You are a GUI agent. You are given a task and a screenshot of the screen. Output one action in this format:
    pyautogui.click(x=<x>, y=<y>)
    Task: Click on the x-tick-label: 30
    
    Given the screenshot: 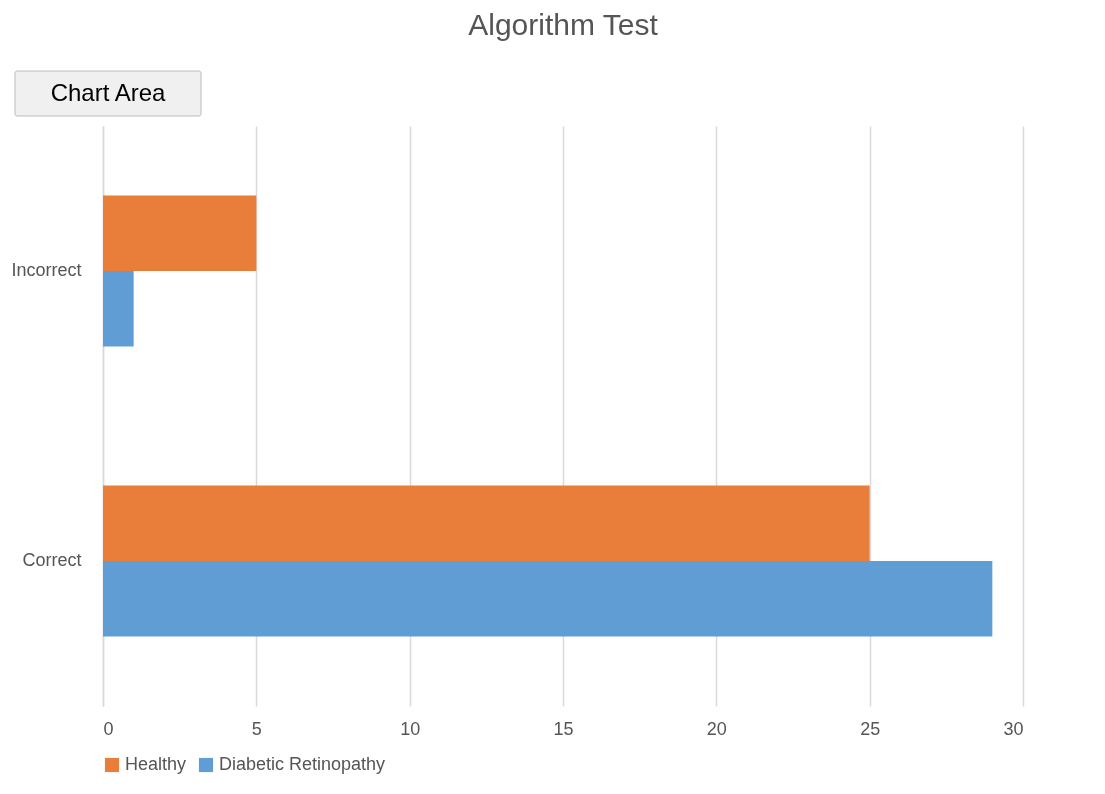 What is the action you would take?
    pyautogui.click(x=1013, y=728)
    